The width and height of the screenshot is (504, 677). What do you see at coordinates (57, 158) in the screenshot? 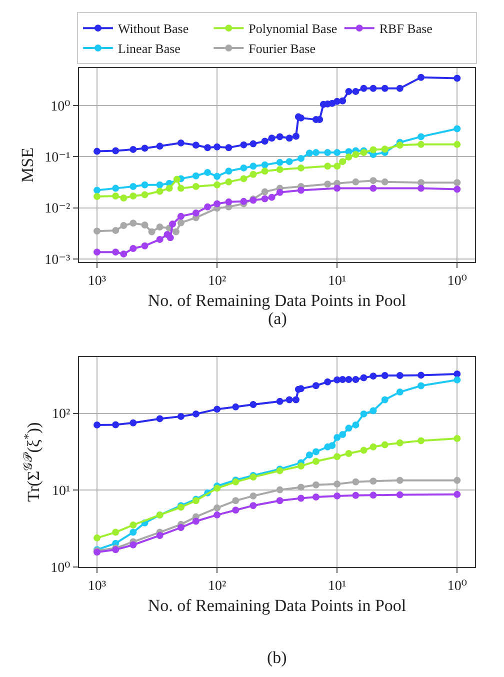
I see `y-tick-label: 10⁻¹` at bounding box center [57, 158].